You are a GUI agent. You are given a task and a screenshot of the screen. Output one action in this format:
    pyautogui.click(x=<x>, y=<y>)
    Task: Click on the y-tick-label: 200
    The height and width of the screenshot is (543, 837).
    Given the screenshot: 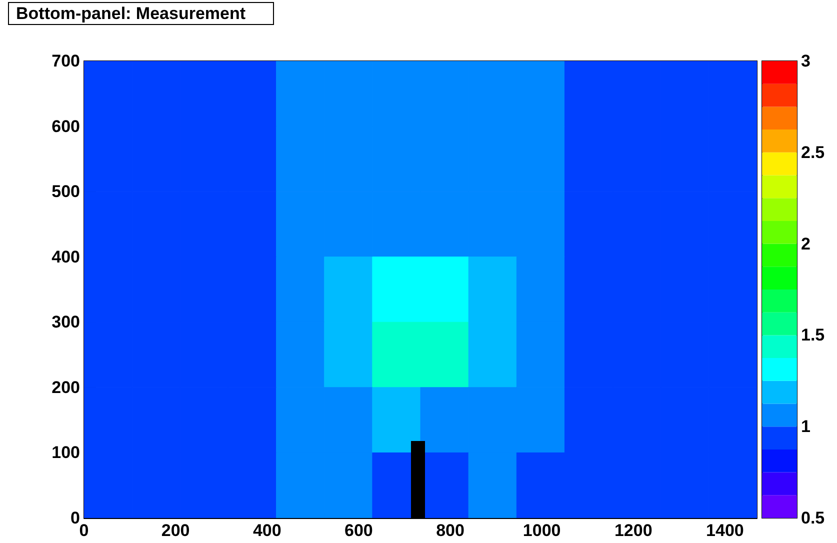 What is the action you would take?
    pyautogui.click(x=66, y=387)
    